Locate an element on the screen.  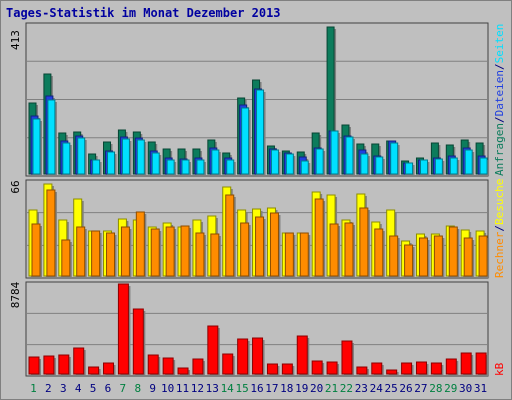
day-label: 29 is located at coordinates (450, 388).